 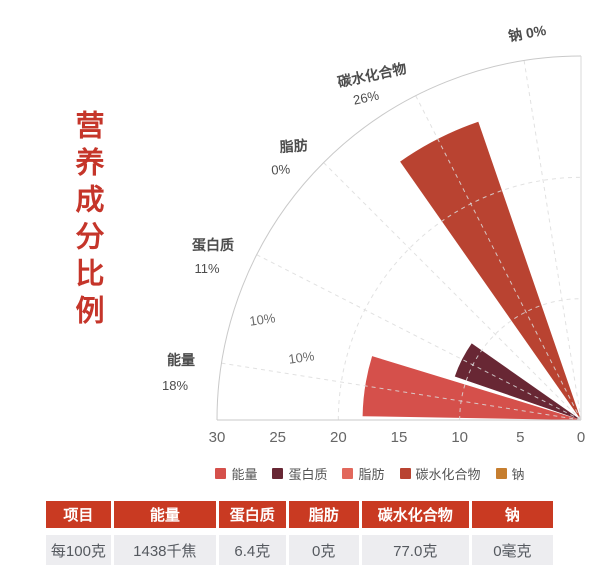 I want to click on table-header-cell-碳水化合物: 碳水化合物, so click(x=417, y=514).